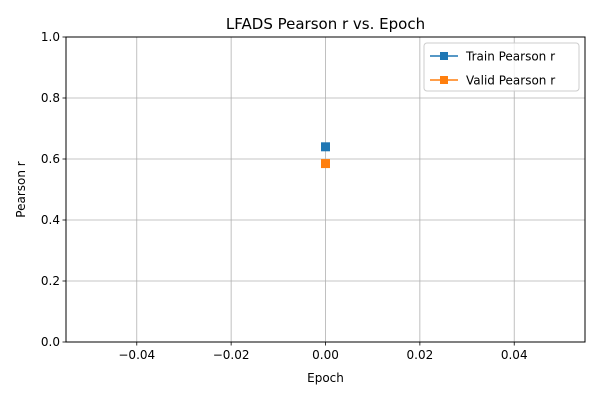 This screenshot has height=400, width=600. Describe the element at coordinates (50, 159) in the screenshot. I see `y-tick-label: 0.6` at that location.